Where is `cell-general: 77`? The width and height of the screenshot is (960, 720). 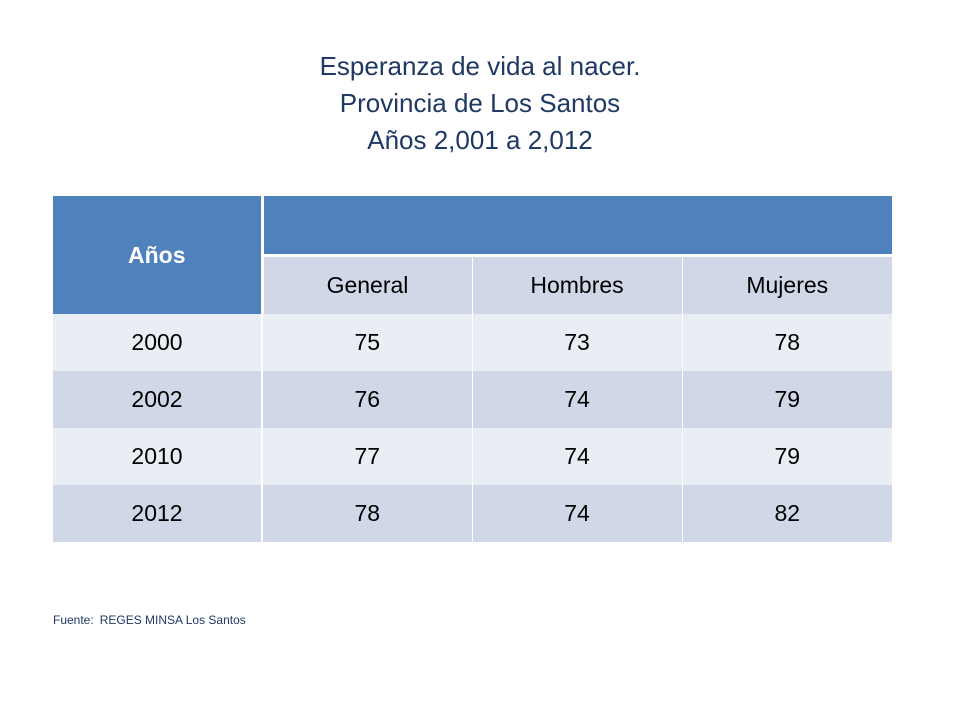 cell-general: 77 is located at coordinates (367, 456).